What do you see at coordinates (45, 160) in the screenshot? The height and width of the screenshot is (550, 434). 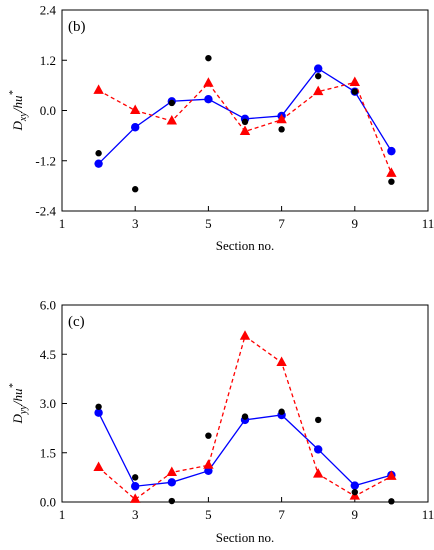 I see `y-tick-label: -1.2` at bounding box center [45, 160].